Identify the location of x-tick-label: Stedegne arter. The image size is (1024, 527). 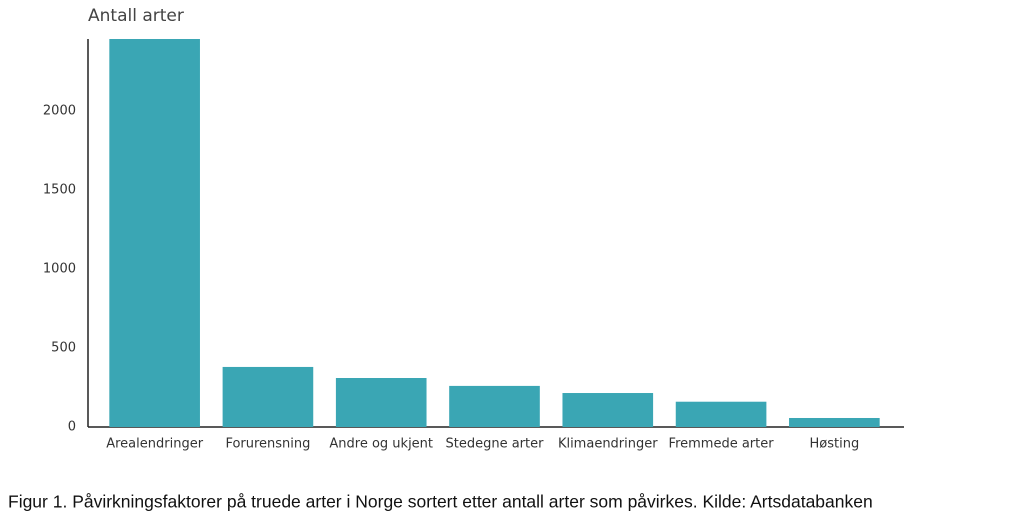
(495, 444).